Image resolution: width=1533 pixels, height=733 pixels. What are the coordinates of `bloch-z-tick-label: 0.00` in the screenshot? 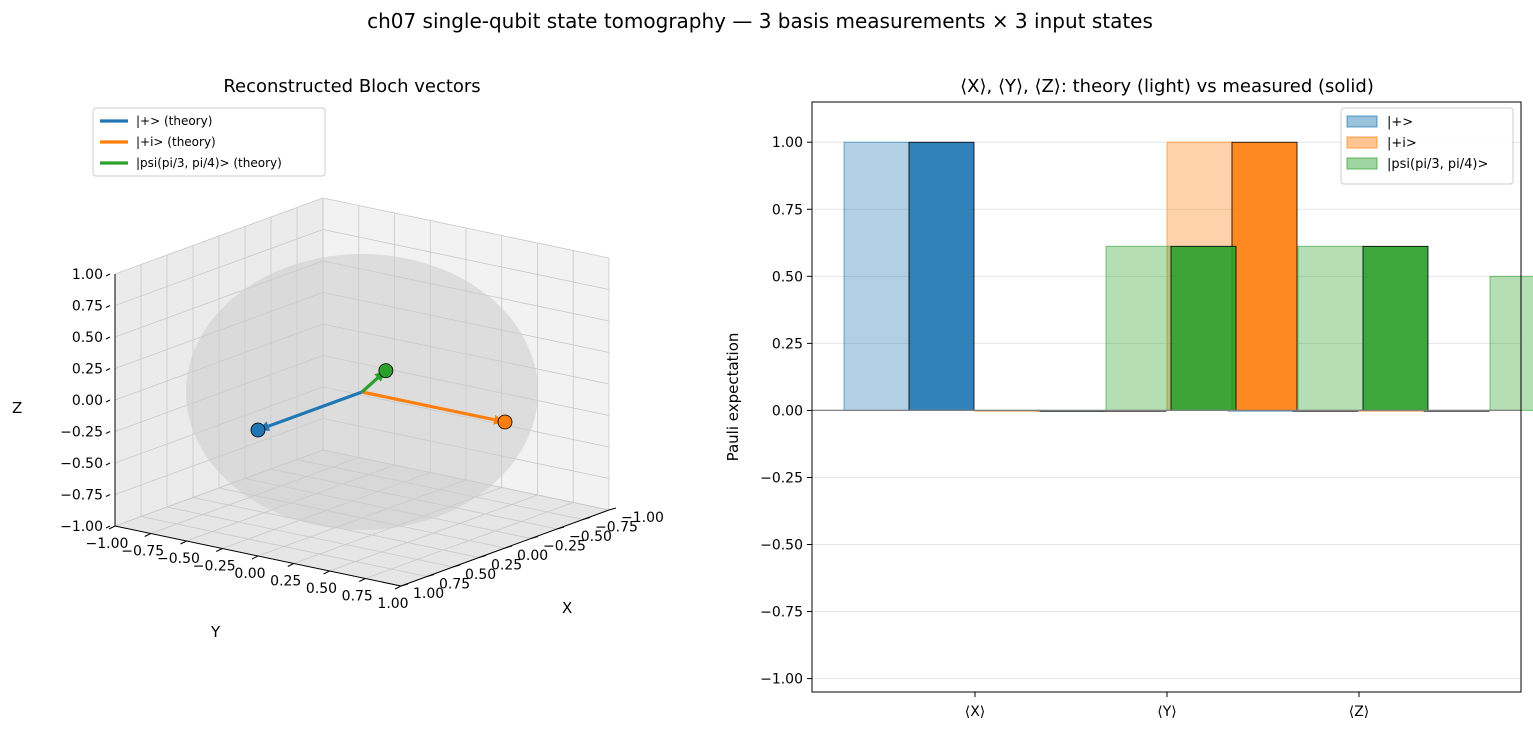 It's located at (87, 401).